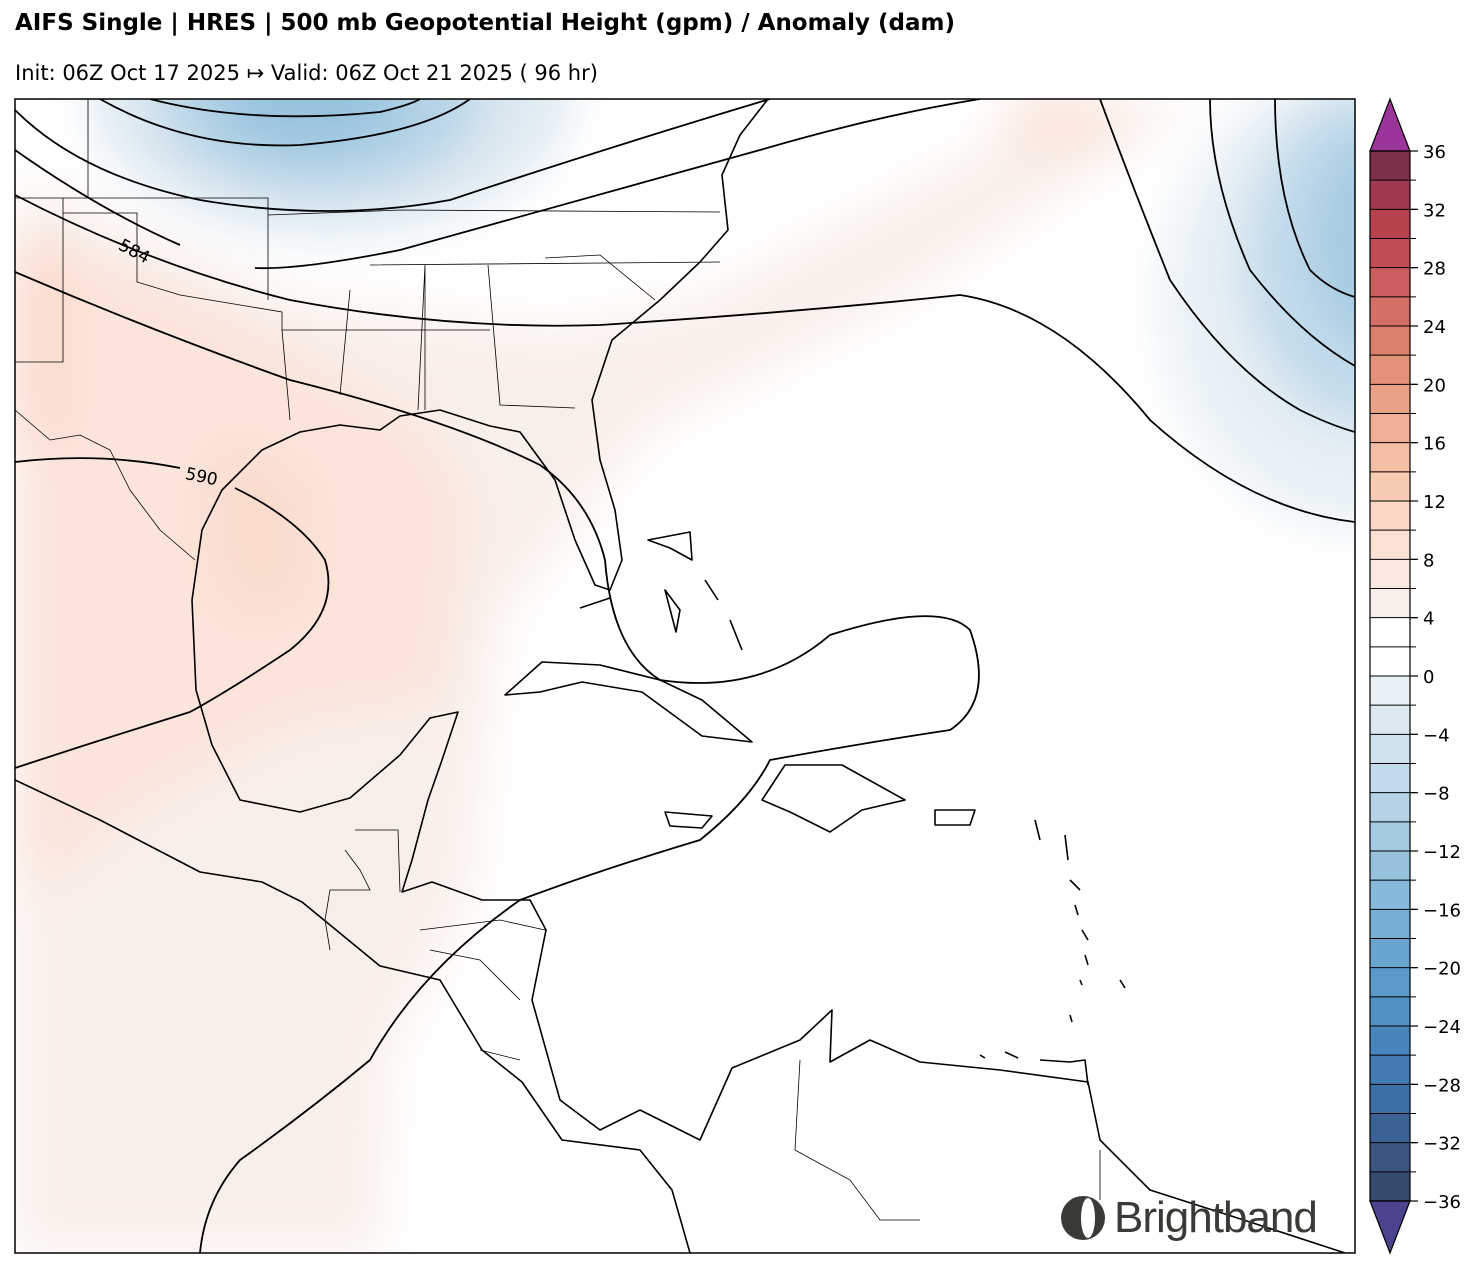 The width and height of the screenshot is (1483, 1269). Describe the element at coordinates (1434, 444) in the screenshot. I see `colorbar-tick-label: 16` at that location.